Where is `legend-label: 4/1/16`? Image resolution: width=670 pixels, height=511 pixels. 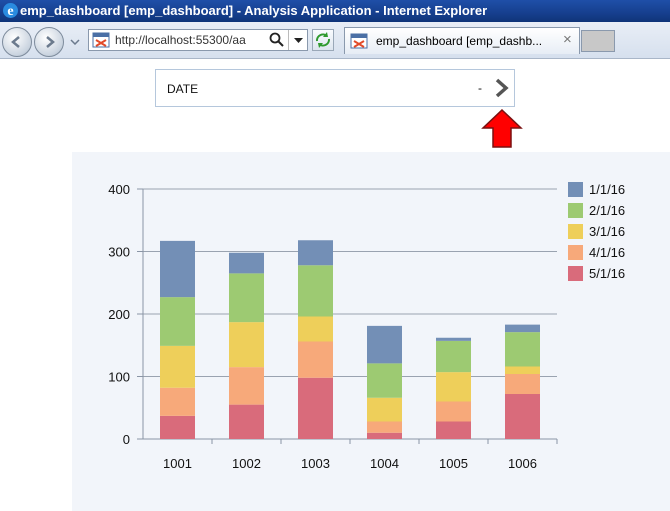
legend-label: 4/1/16 is located at coordinates (607, 252).